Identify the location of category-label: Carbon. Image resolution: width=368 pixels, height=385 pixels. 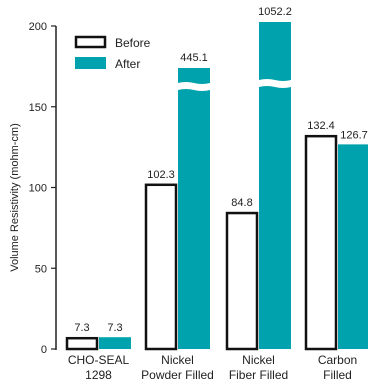
(337, 360).